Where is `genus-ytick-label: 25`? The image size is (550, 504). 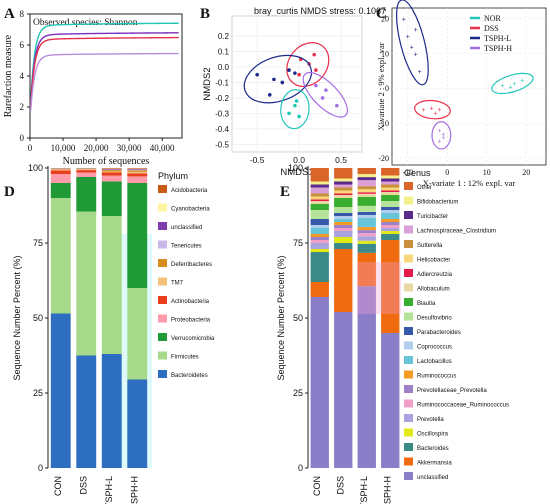
genus-ytick-label: 25 is located at coordinates (298, 393).